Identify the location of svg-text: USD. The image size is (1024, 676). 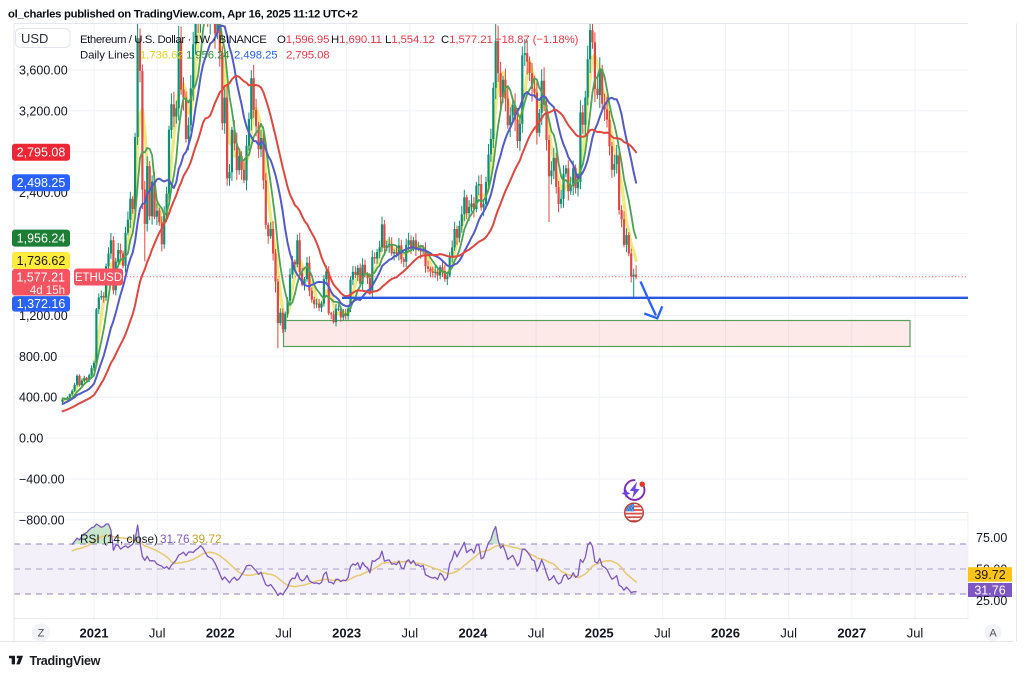
(34, 38).